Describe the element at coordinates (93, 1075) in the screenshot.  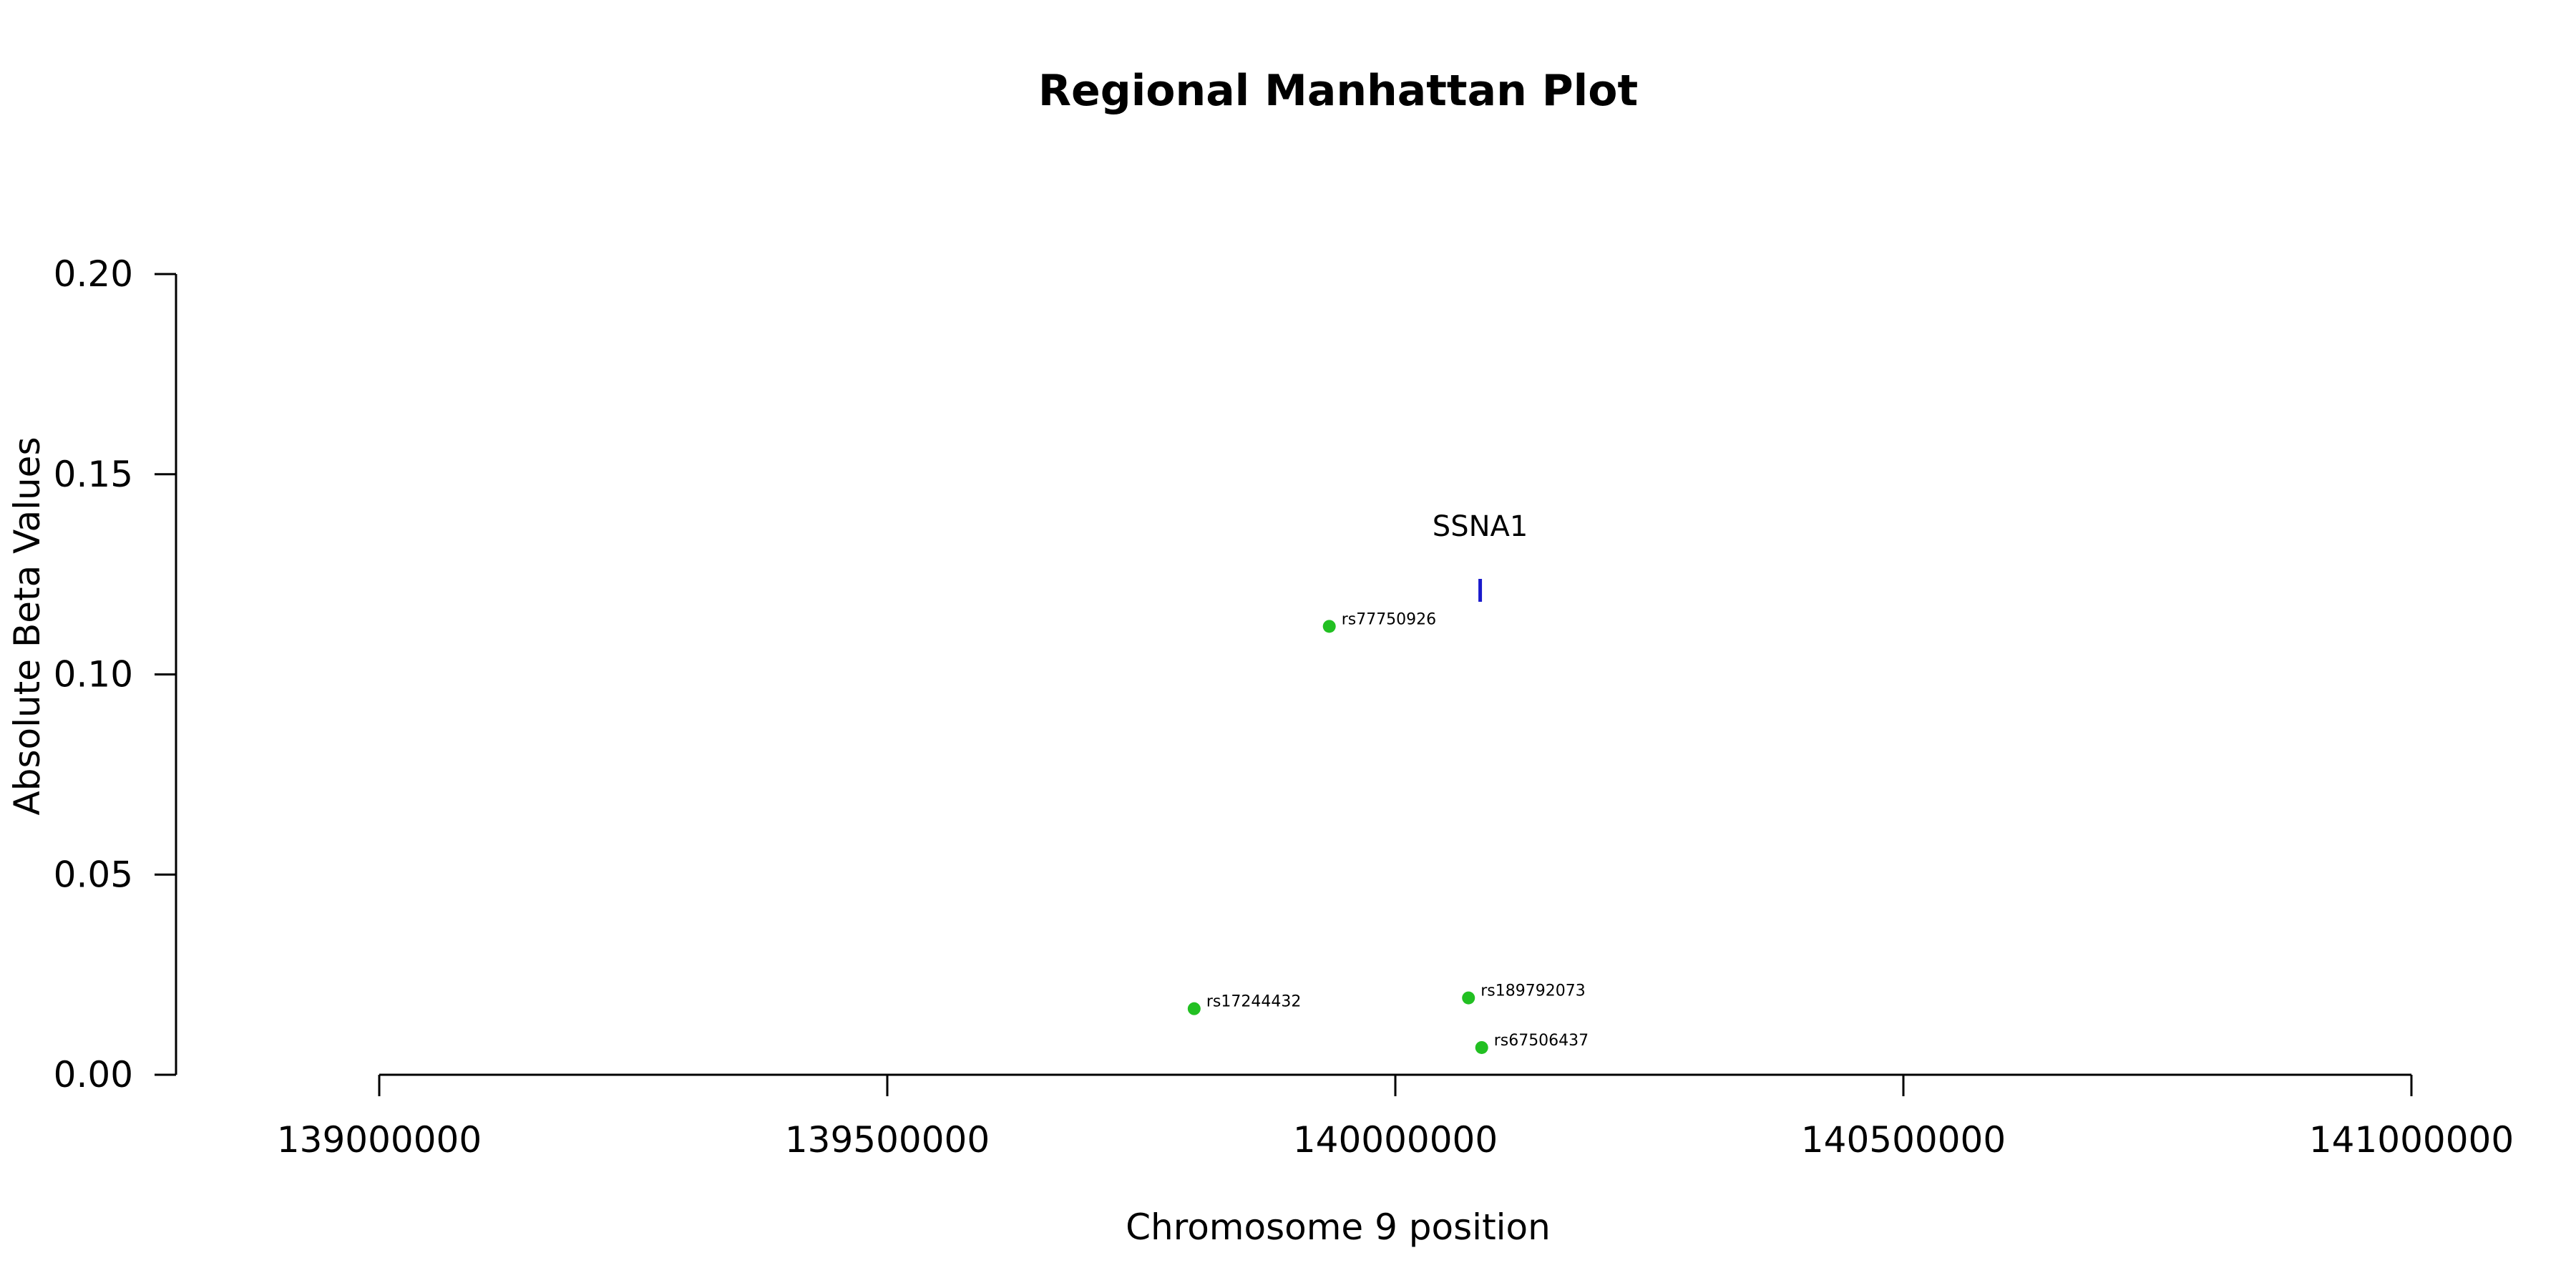
I see `y-tick-label: 0.00` at that location.